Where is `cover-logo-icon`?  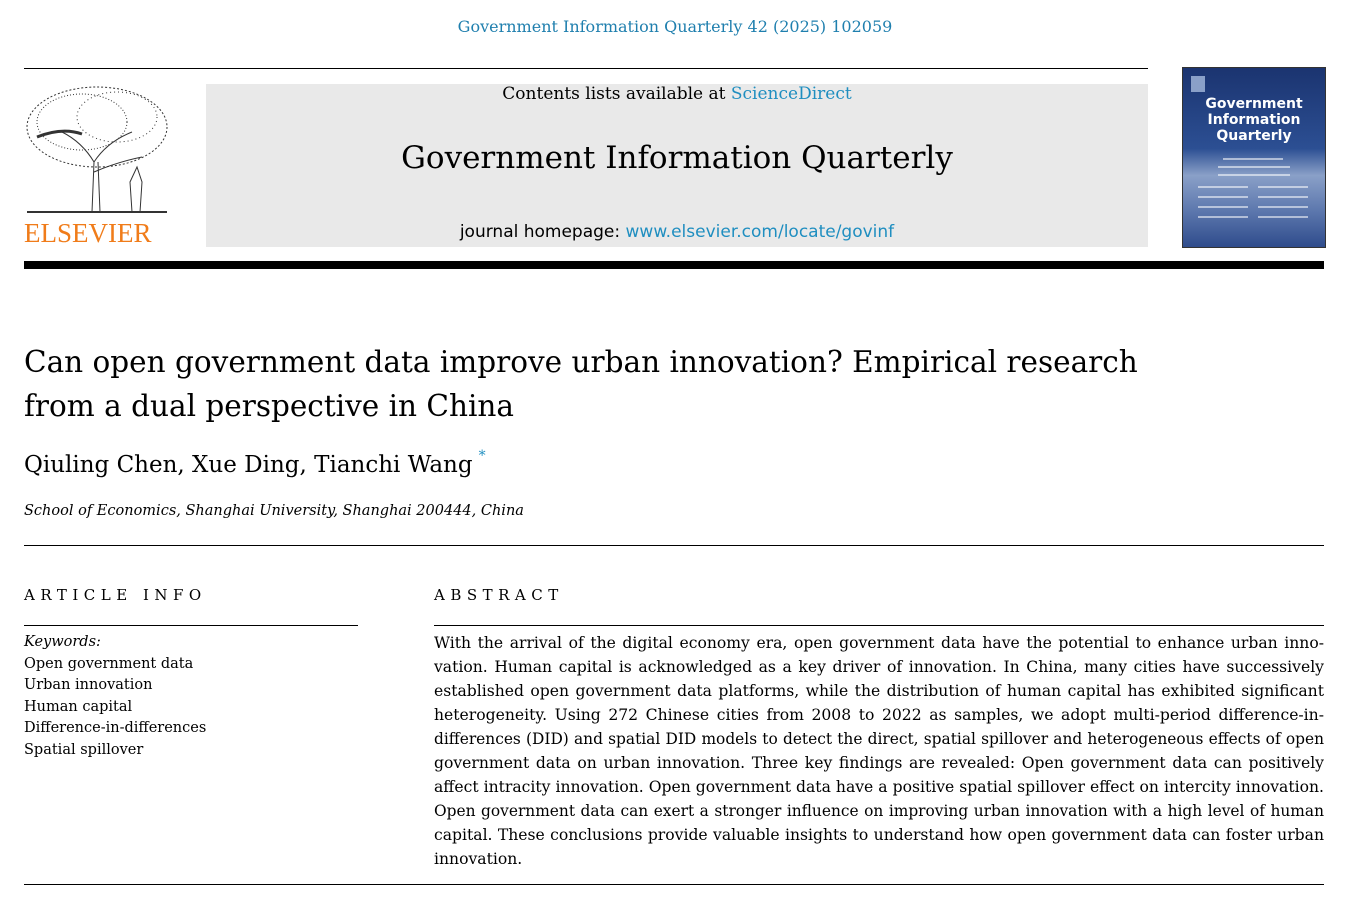 cover-logo-icon is located at coordinates (1198, 84).